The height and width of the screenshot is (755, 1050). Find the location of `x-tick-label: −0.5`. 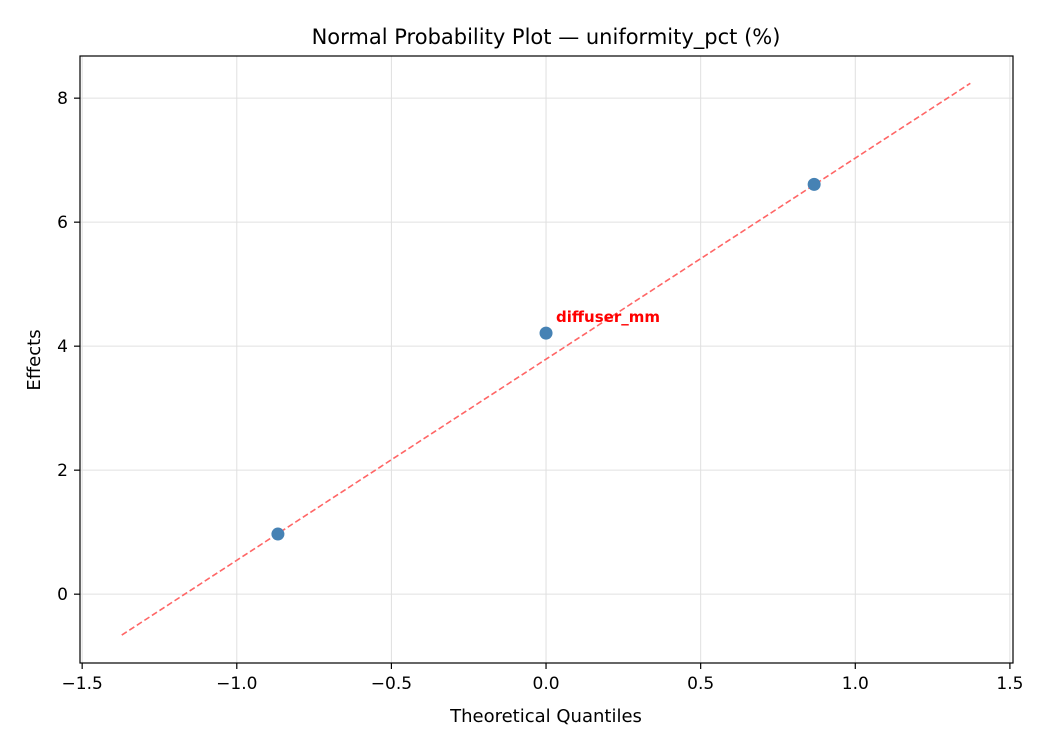

x-tick-label: −0.5 is located at coordinates (391, 684).